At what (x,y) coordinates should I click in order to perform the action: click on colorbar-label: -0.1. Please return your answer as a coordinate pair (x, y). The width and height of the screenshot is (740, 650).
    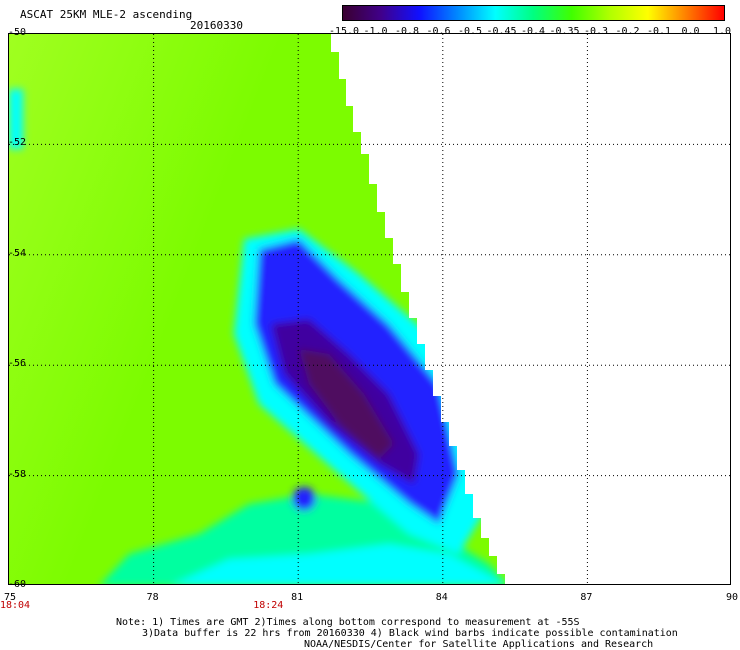
    Looking at the image, I should click on (659, 31).